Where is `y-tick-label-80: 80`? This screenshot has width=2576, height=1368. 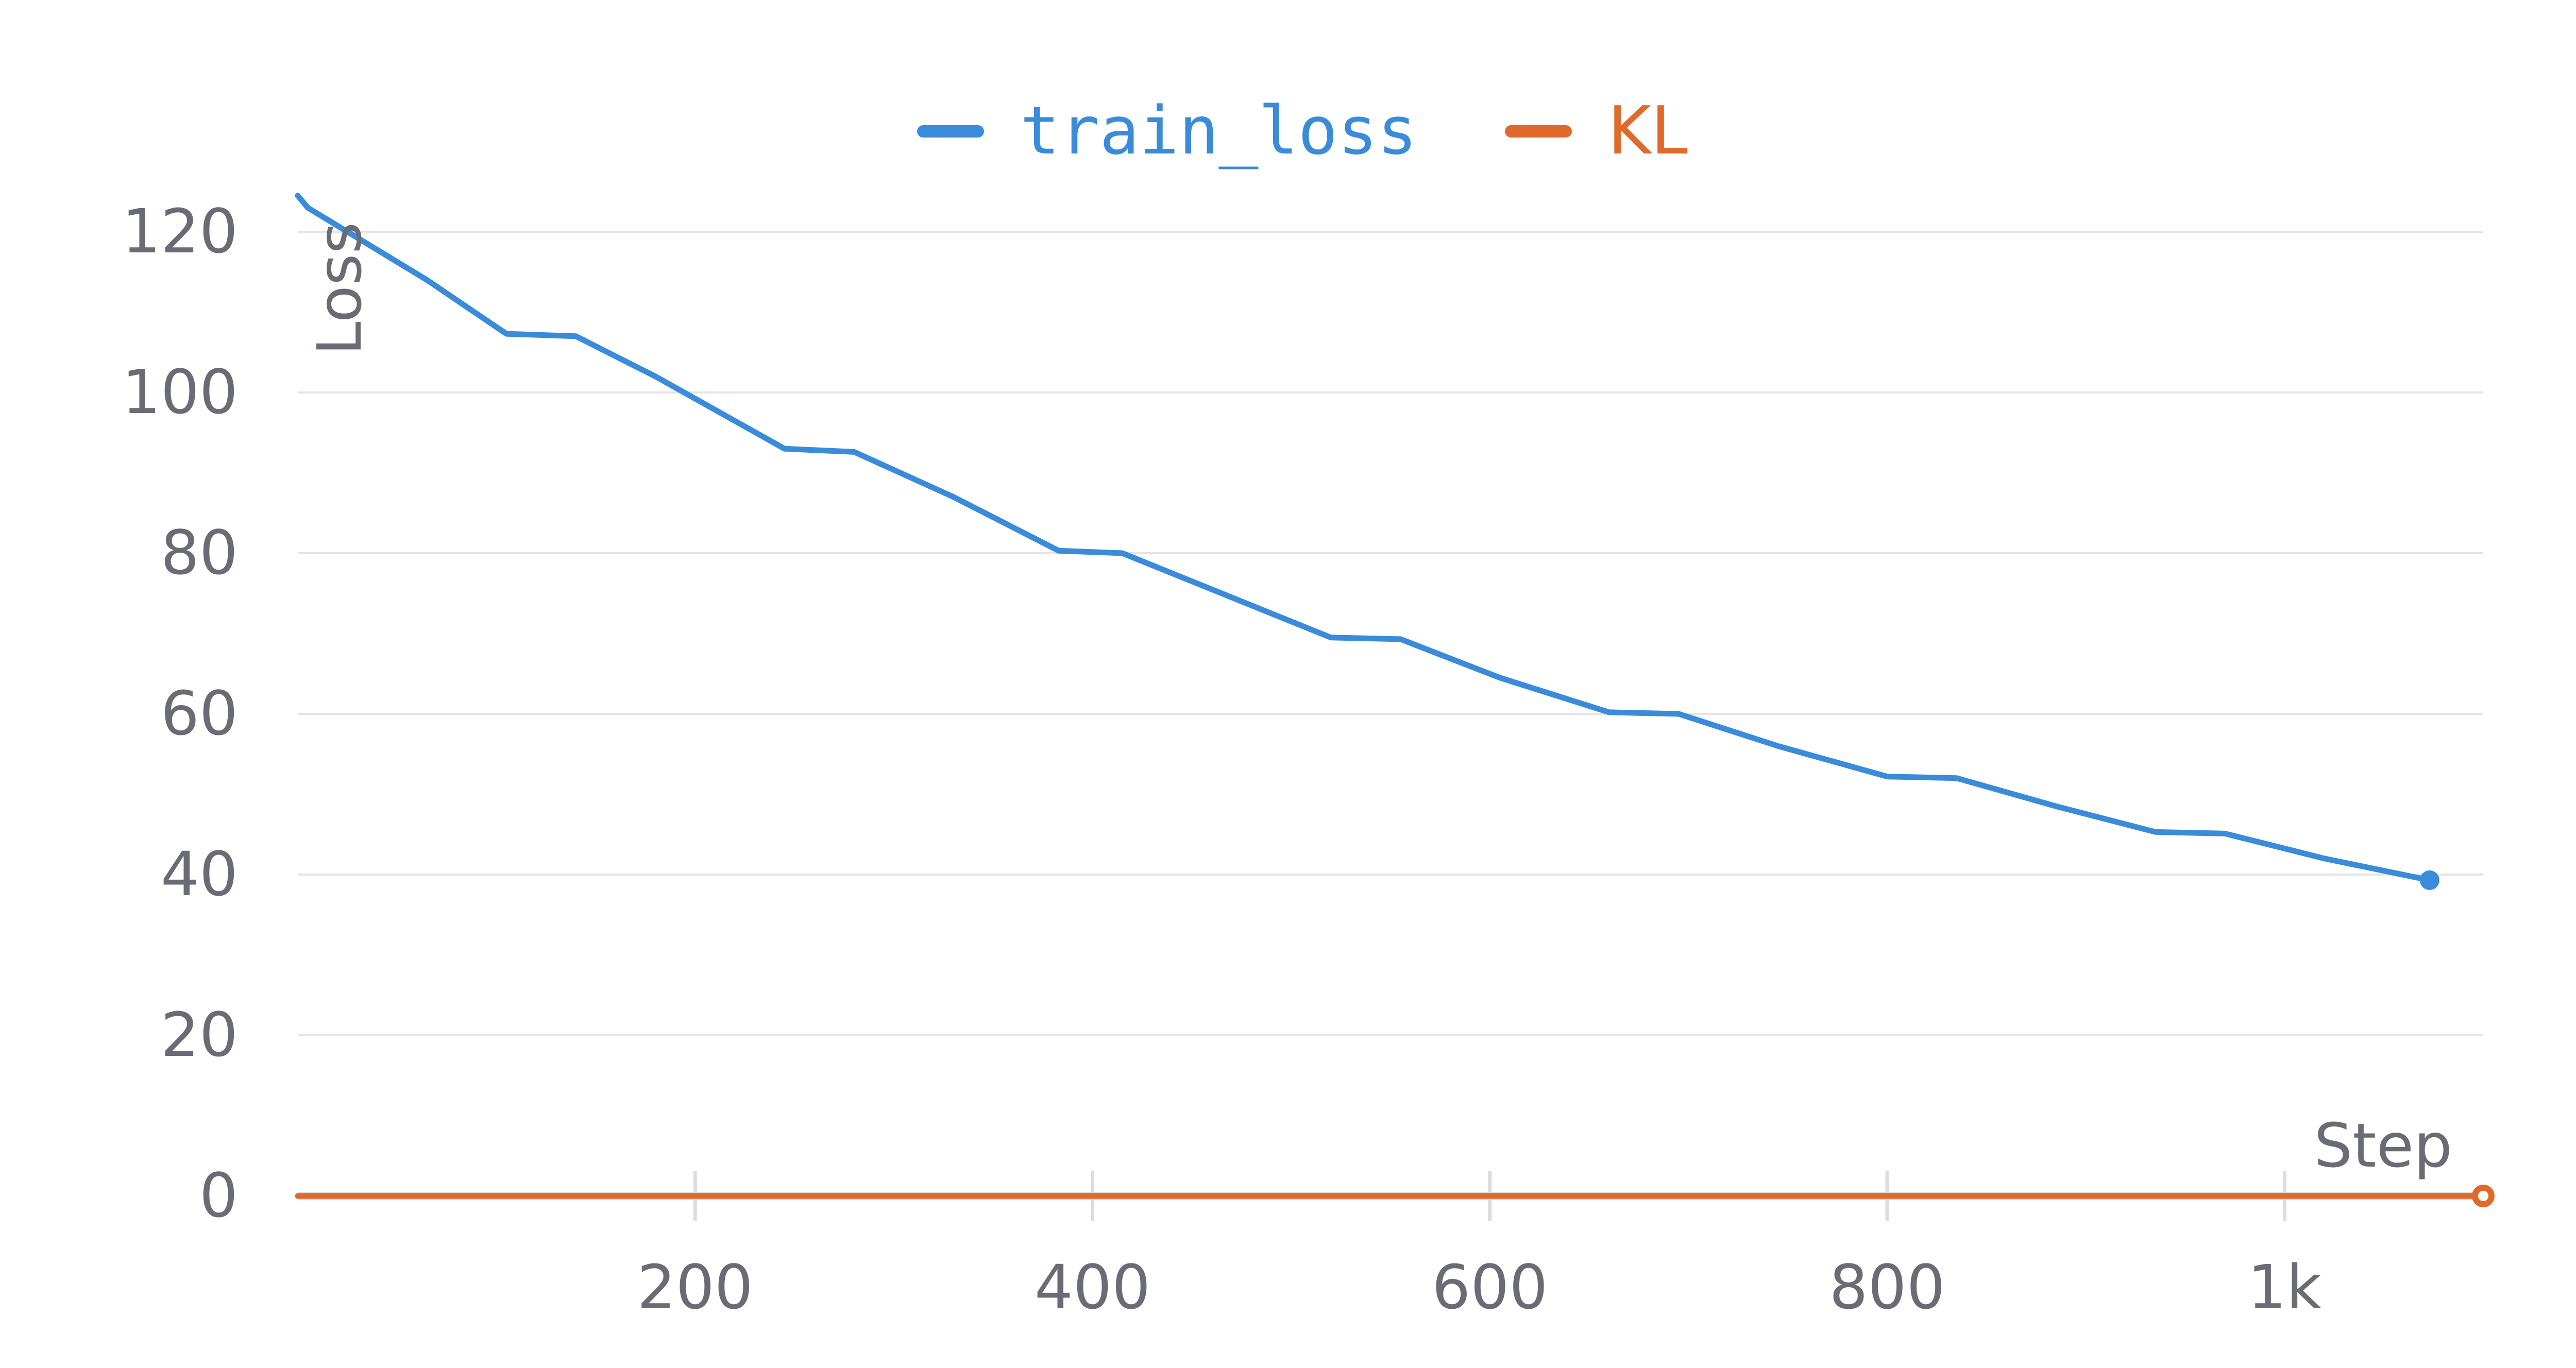 y-tick-label-80: 80 is located at coordinates (199, 552).